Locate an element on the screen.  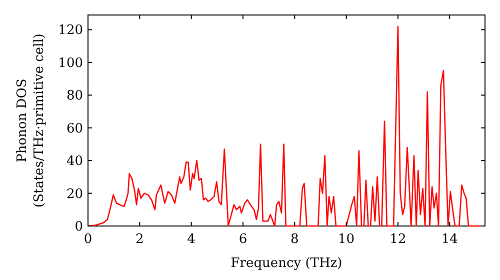
x-tick-label: 0 is located at coordinates (88, 239).